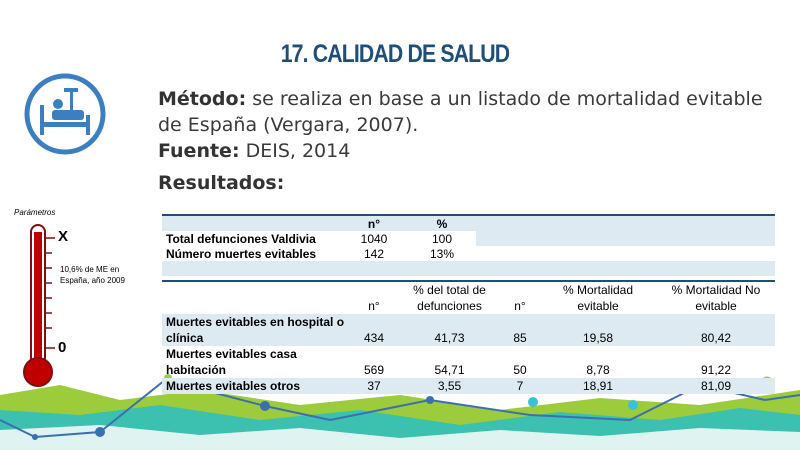  Describe the element at coordinates (202, 99) in the screenshot. I see `label: Método:` at that location.